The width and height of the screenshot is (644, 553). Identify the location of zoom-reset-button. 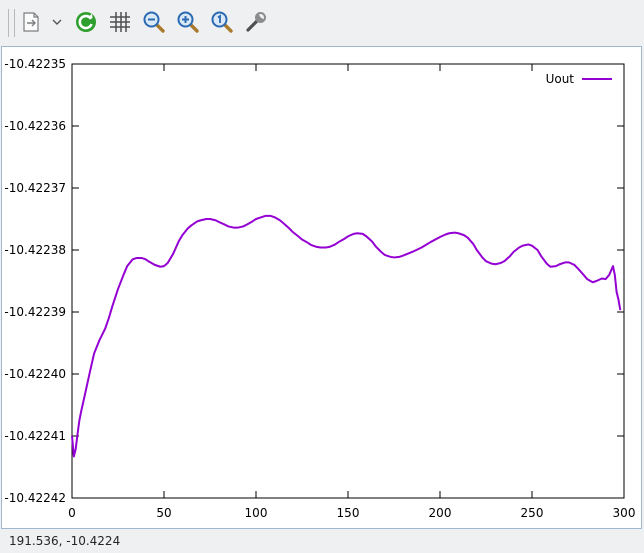
(222, 22).